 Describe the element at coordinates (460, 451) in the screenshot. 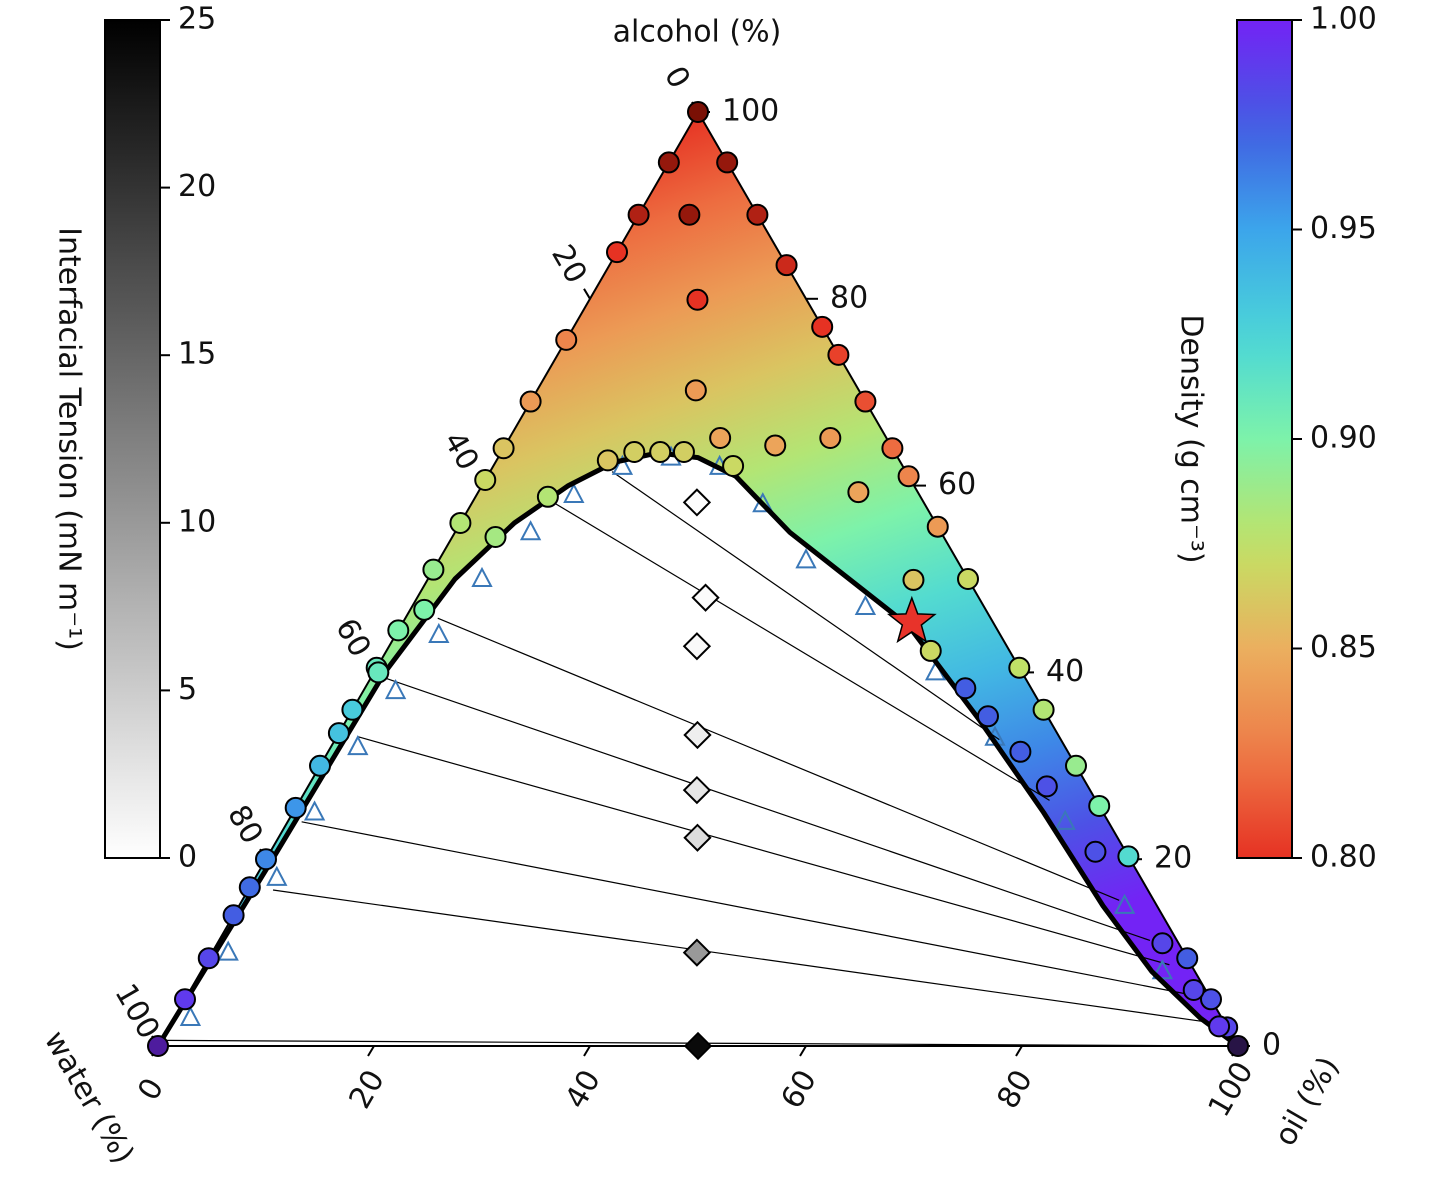

I see `water-tick-label: 40` at that location.